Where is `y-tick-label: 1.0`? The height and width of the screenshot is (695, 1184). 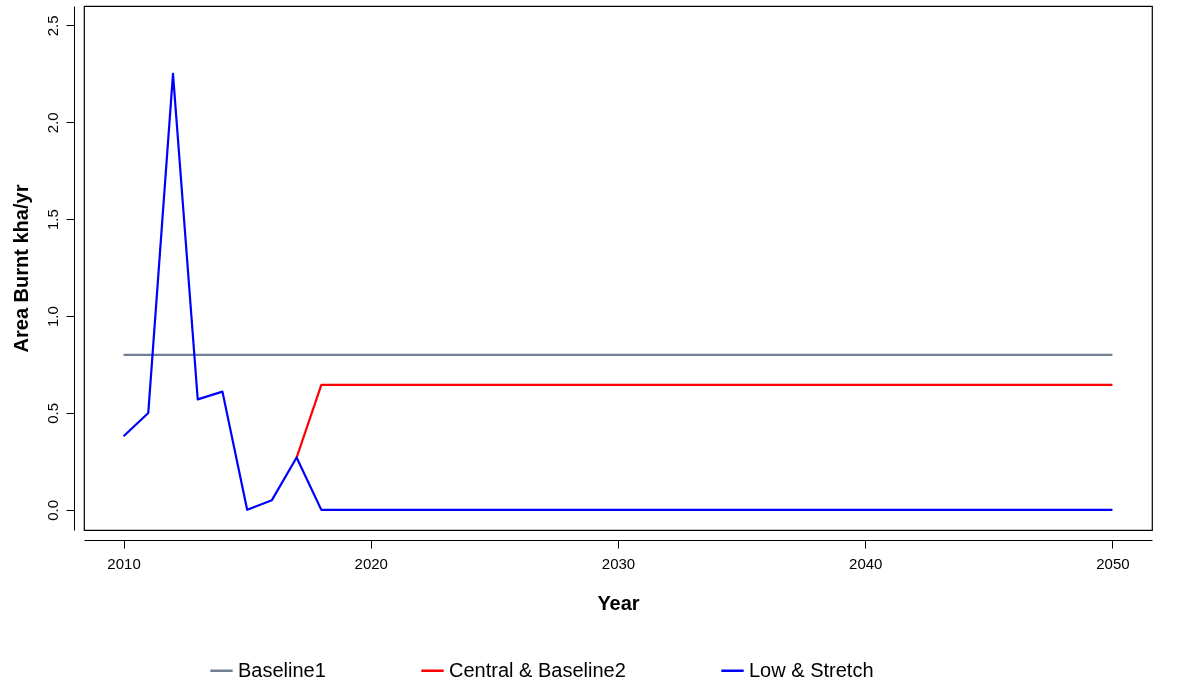 y-tick-label: 1.0 is located at coordinates (52, 316).